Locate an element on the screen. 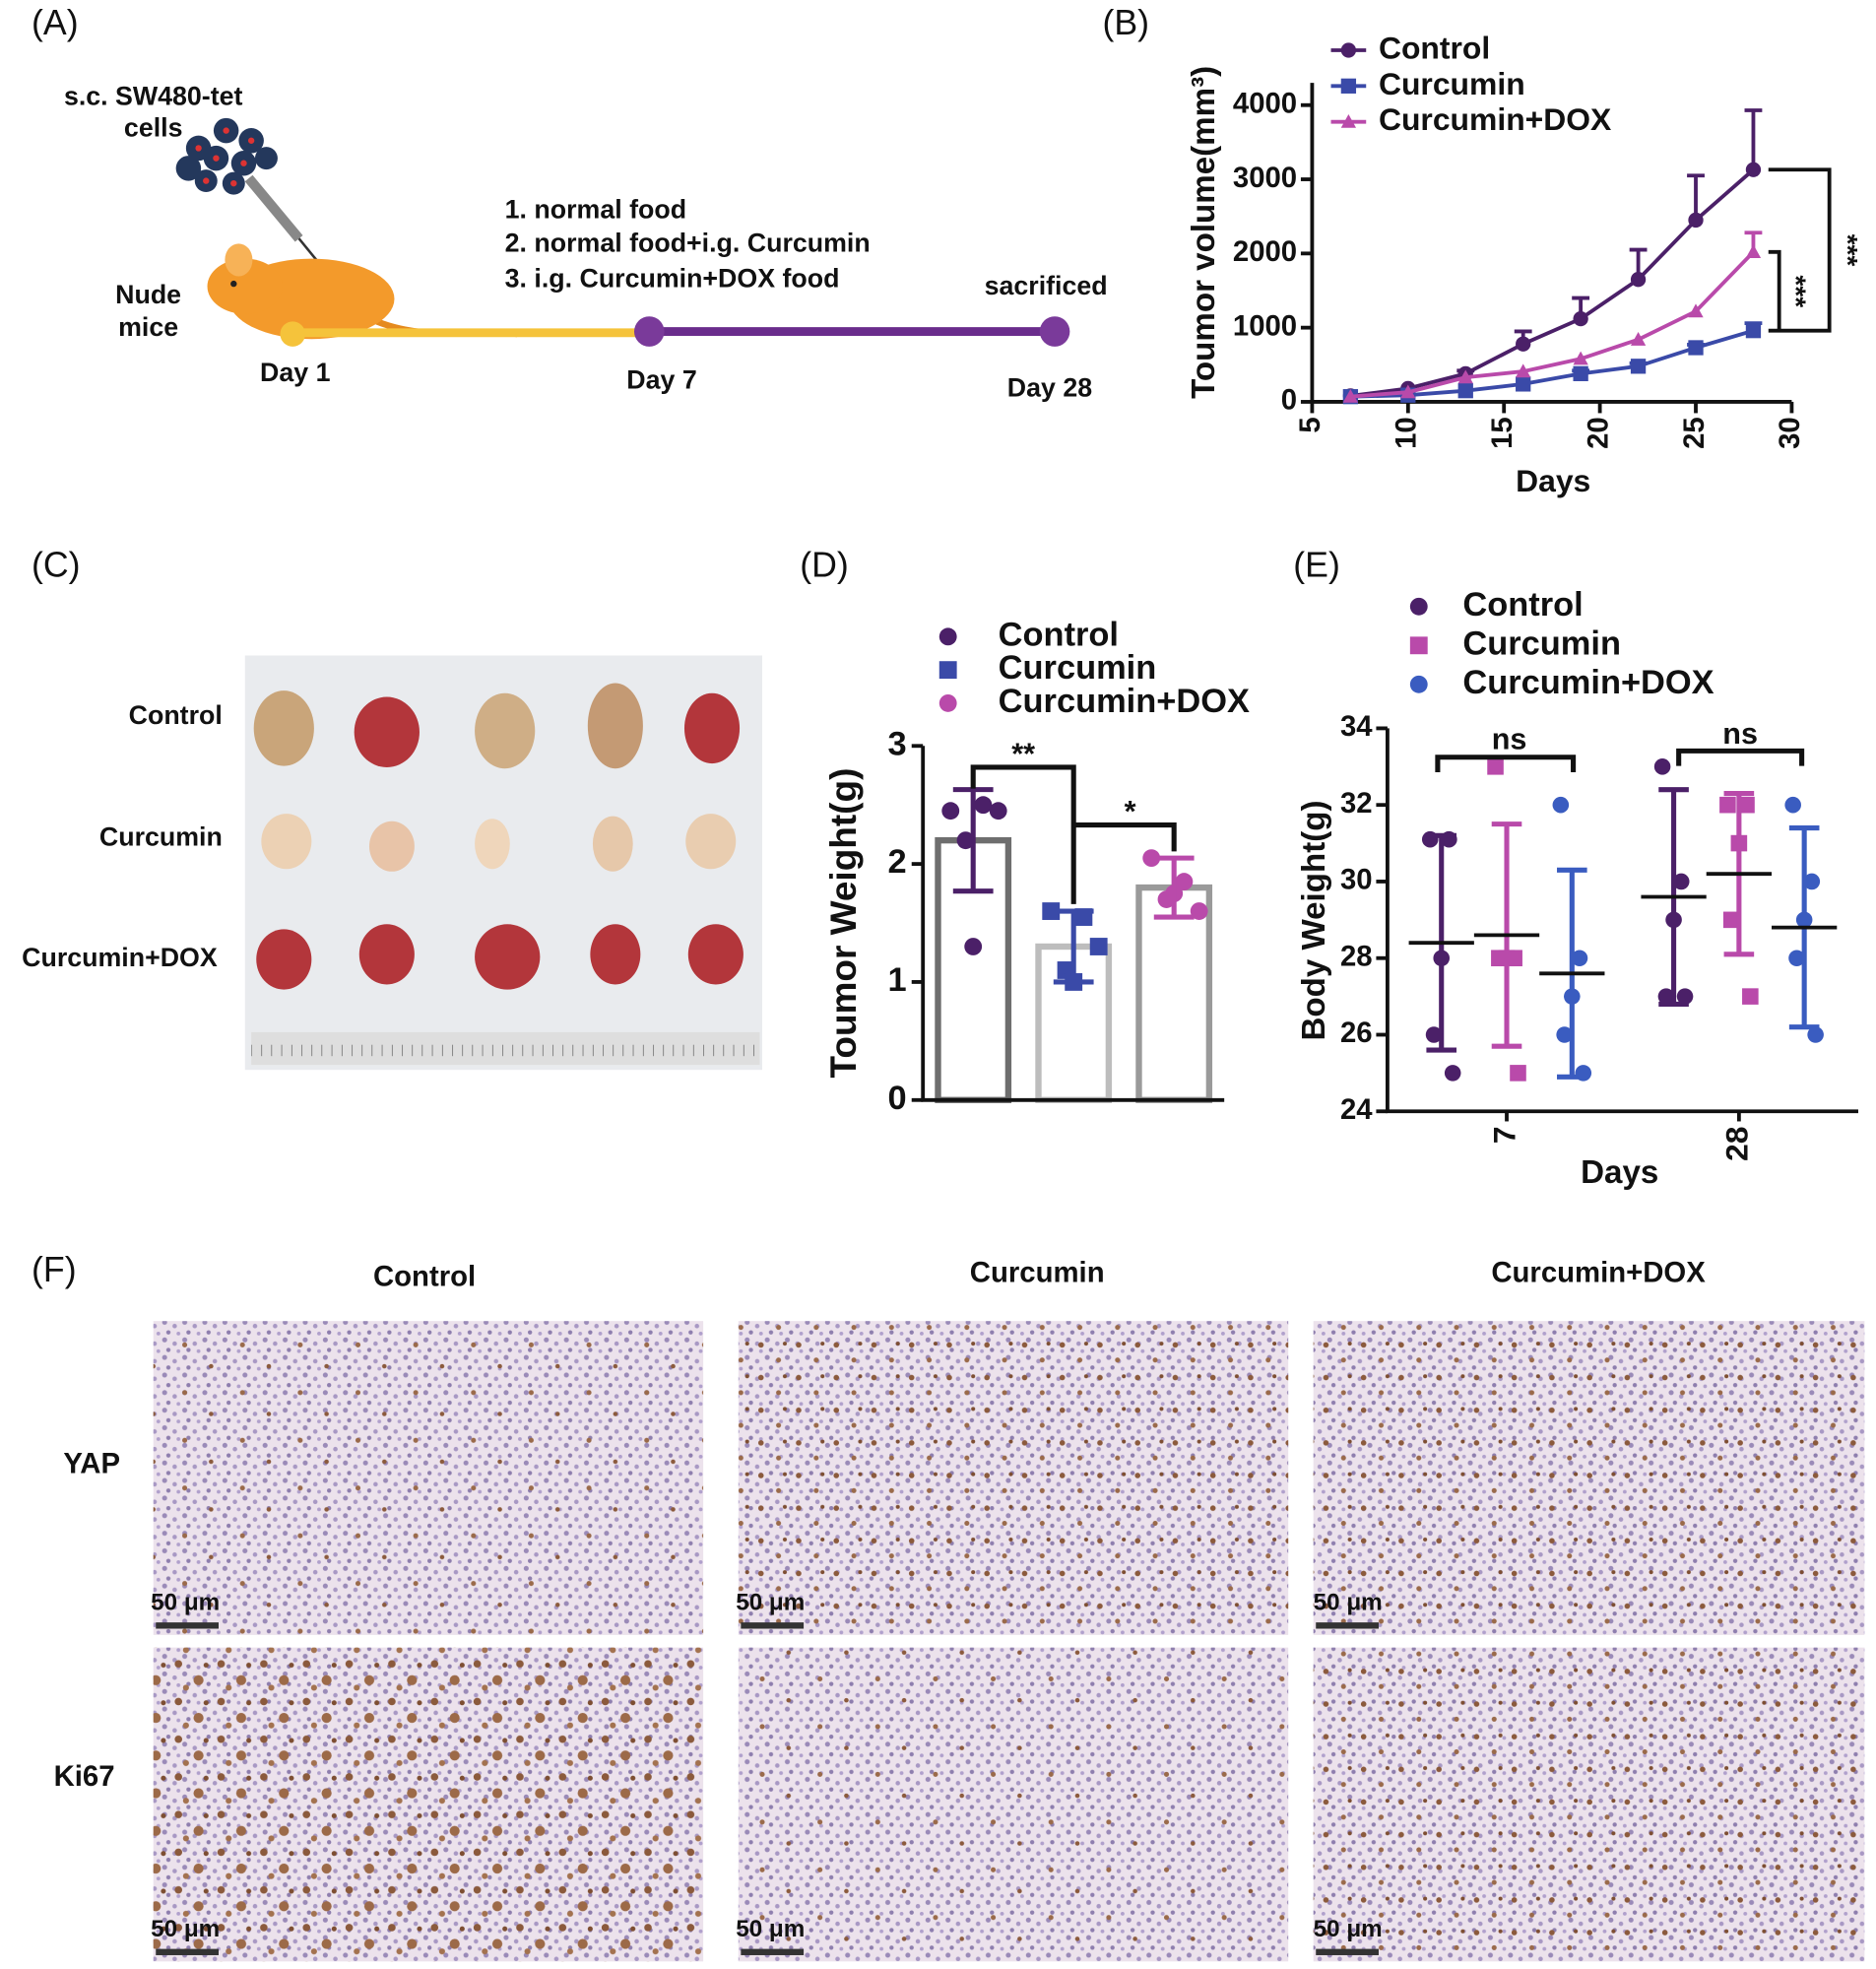 Image resolution: width=1876 pixels, height=1969 pixels. label: Day 1 is located at coordinates (296, 372).